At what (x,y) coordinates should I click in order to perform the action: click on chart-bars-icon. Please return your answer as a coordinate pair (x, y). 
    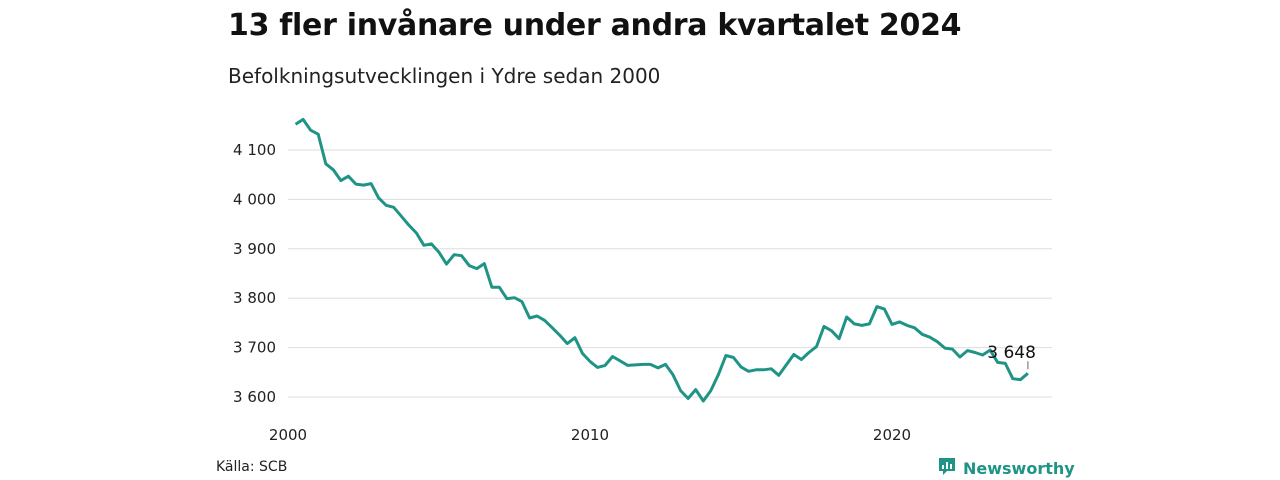
    Looking at the image, I should click on (947, 468).